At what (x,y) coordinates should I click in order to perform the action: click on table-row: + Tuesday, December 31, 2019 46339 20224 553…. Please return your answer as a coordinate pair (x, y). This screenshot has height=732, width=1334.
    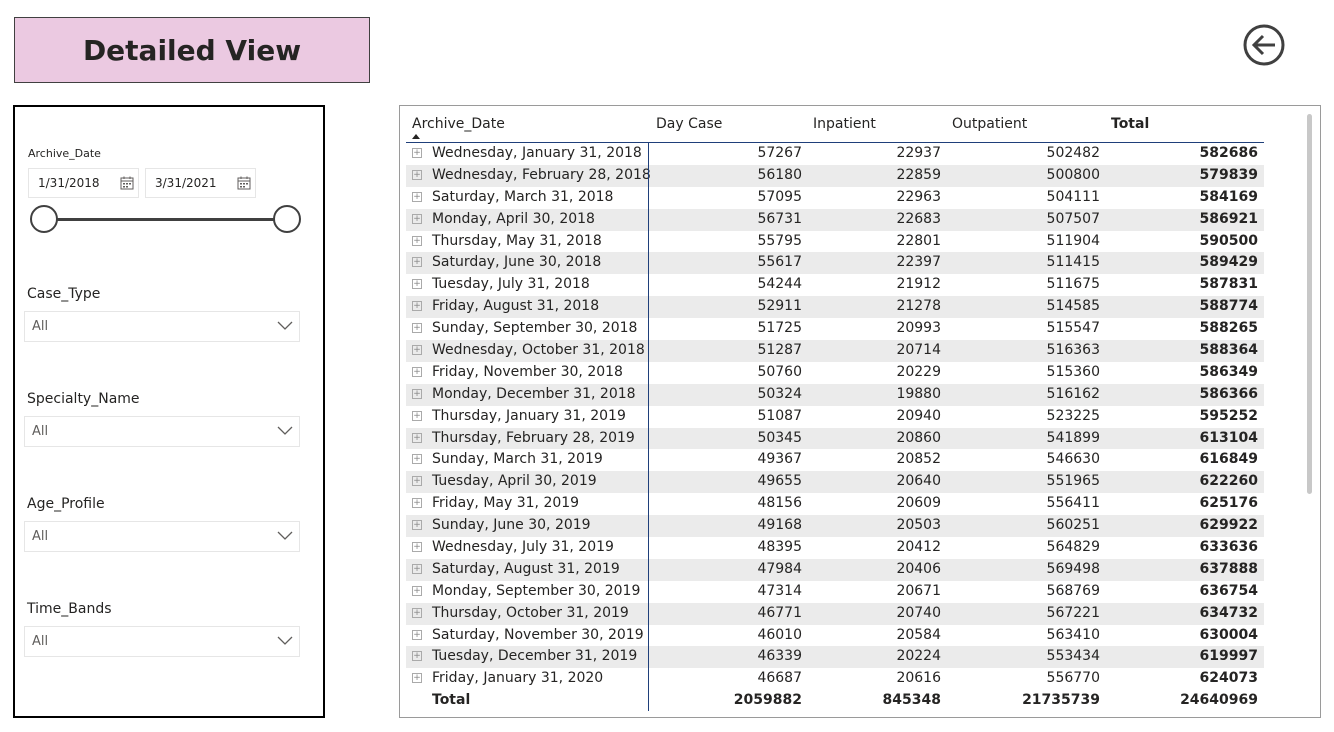
    Looking at the image, I should click on (835, 657).